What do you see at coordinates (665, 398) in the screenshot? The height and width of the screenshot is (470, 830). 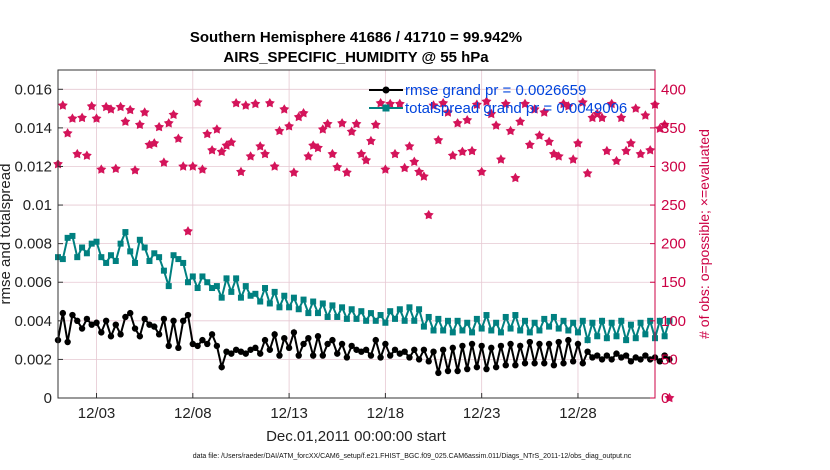 I see `y-right-tick-label: 0` at bounding box center [665, 398].